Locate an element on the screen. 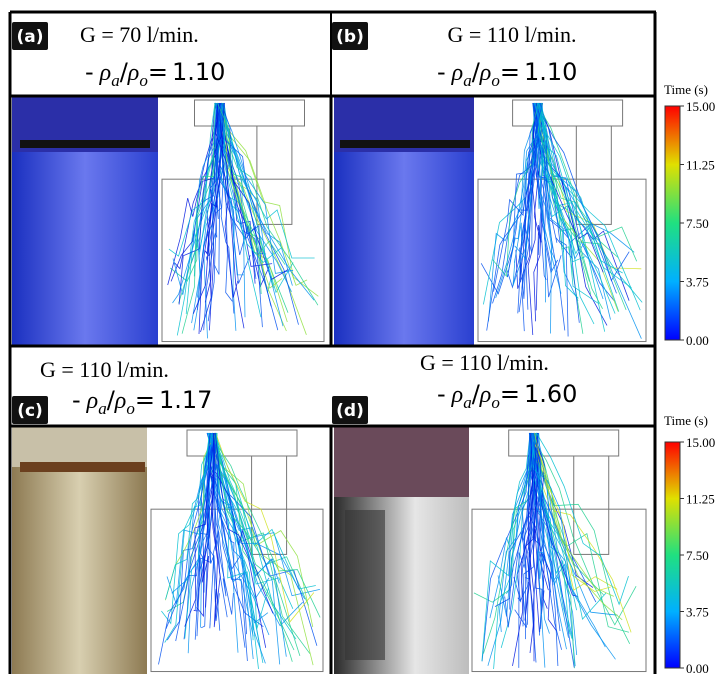  ratio-value: 1.60 is located at coordinates (550, 394).